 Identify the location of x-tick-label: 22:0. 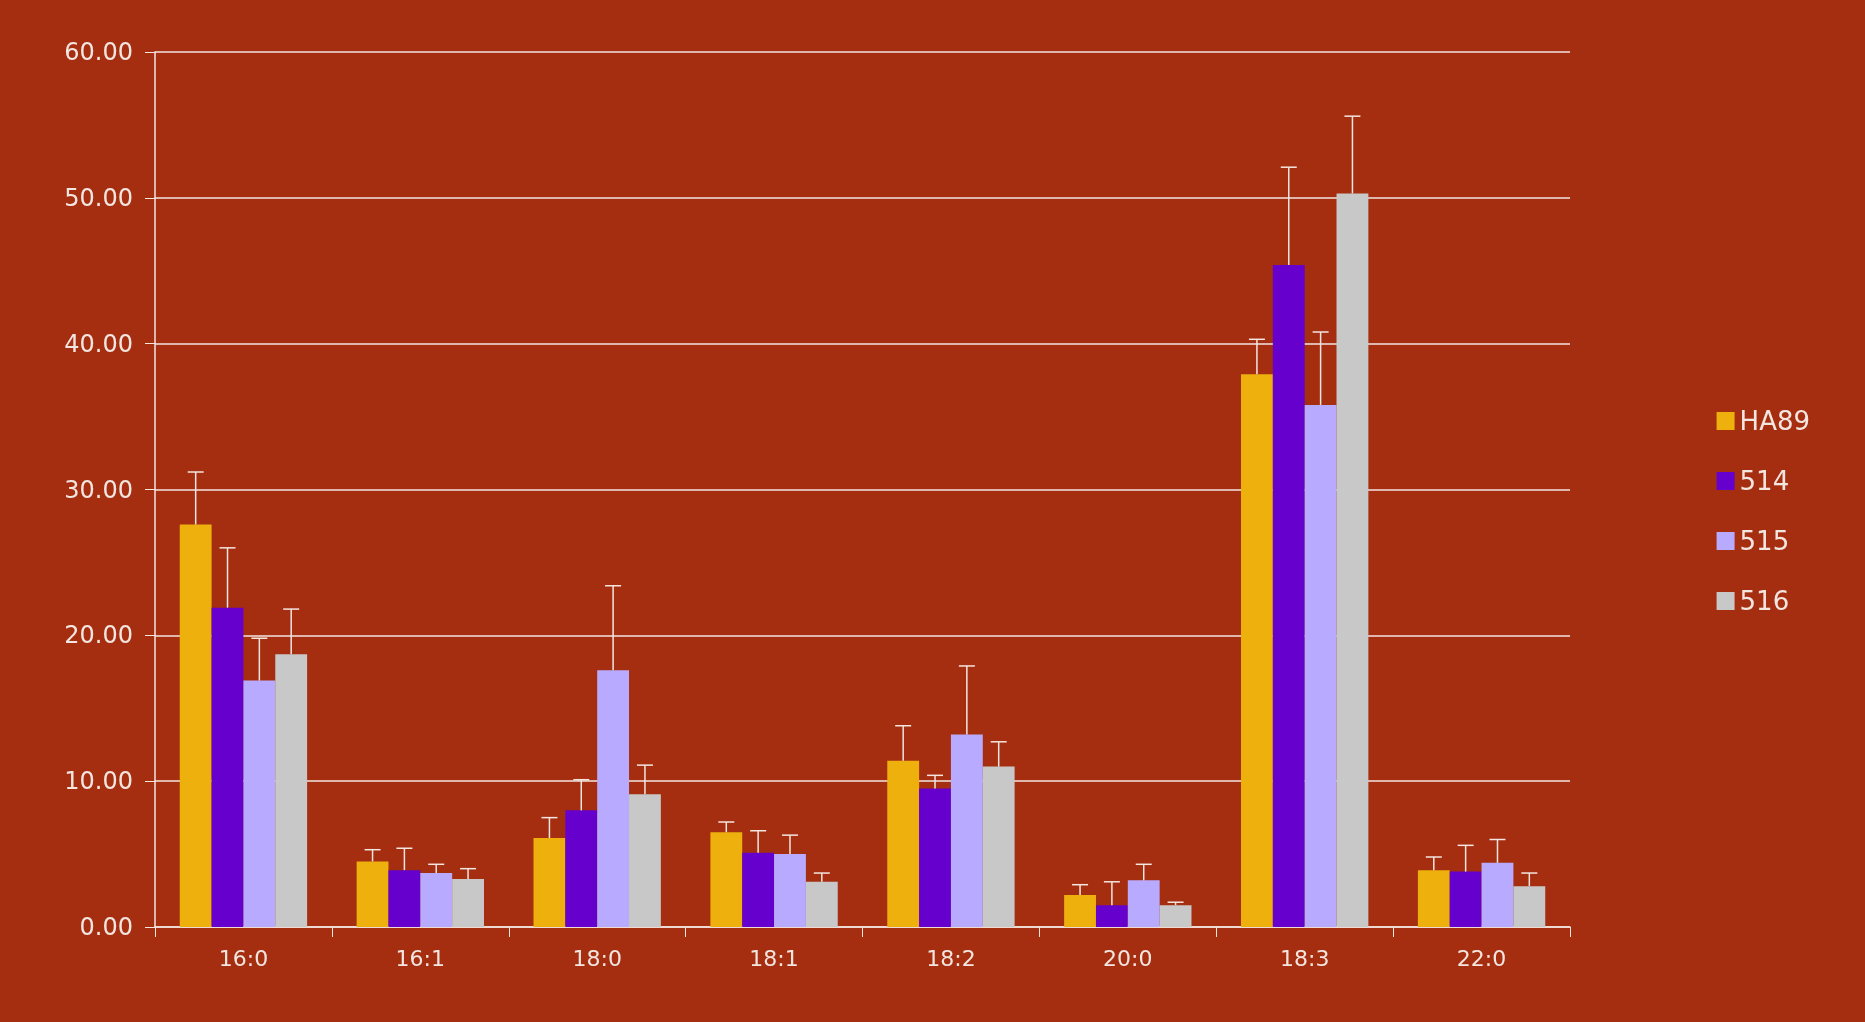
(1481, 958).